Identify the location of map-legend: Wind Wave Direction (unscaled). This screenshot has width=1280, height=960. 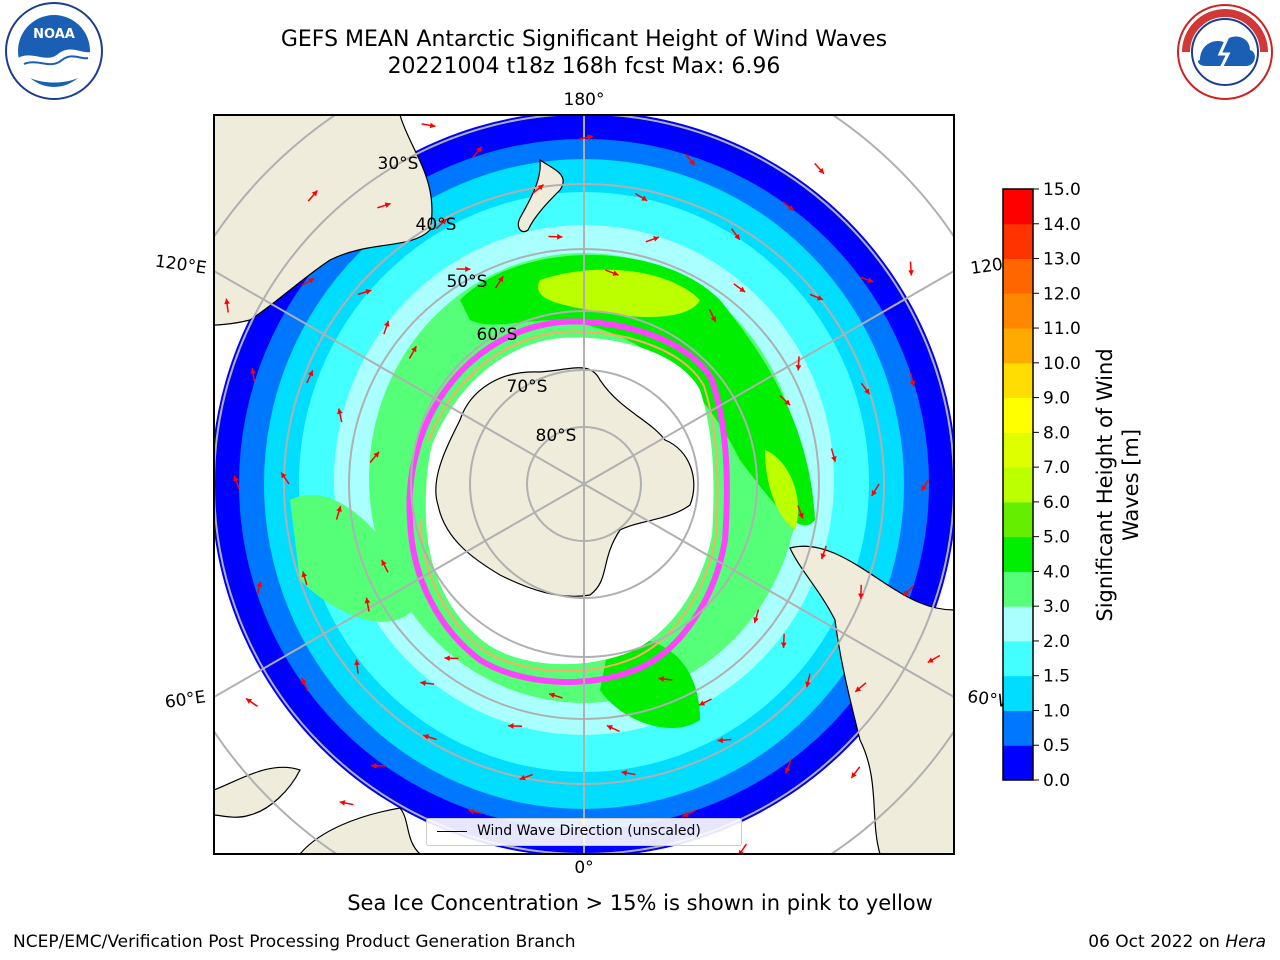
(584, 832).